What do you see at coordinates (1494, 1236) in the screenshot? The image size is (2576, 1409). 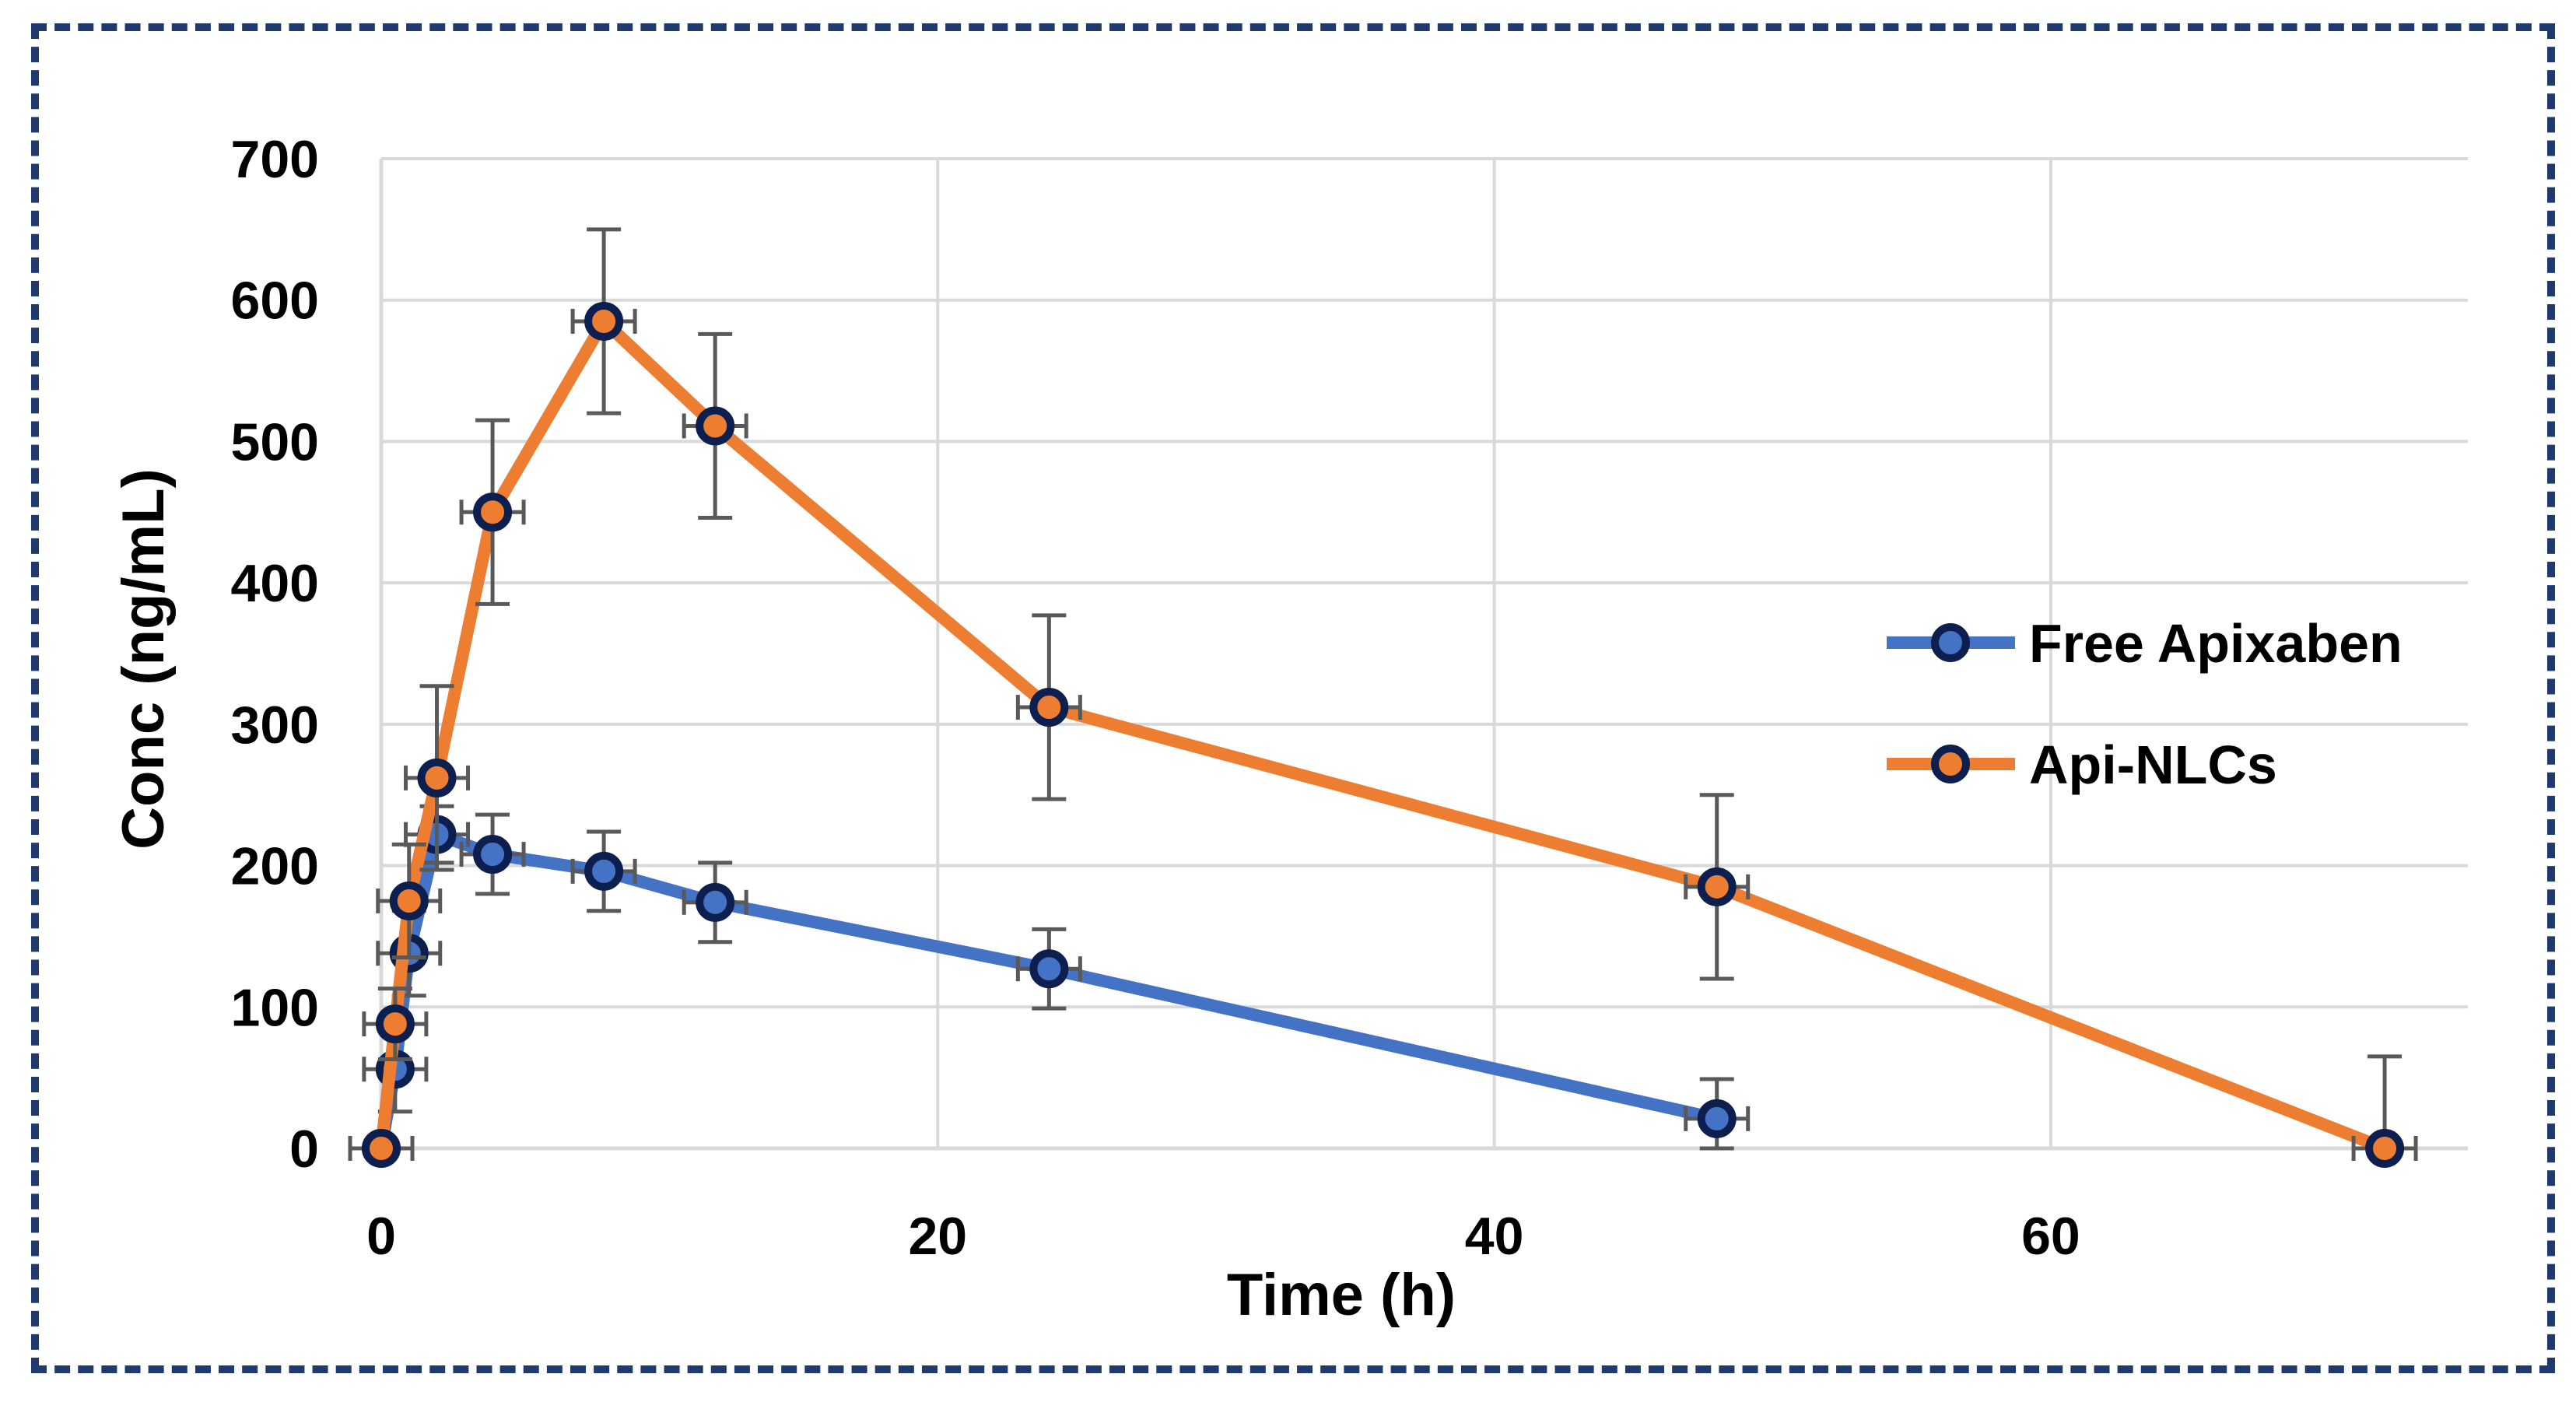 I see `x-tick-label: 40` at bounding box center [1494, 1236].